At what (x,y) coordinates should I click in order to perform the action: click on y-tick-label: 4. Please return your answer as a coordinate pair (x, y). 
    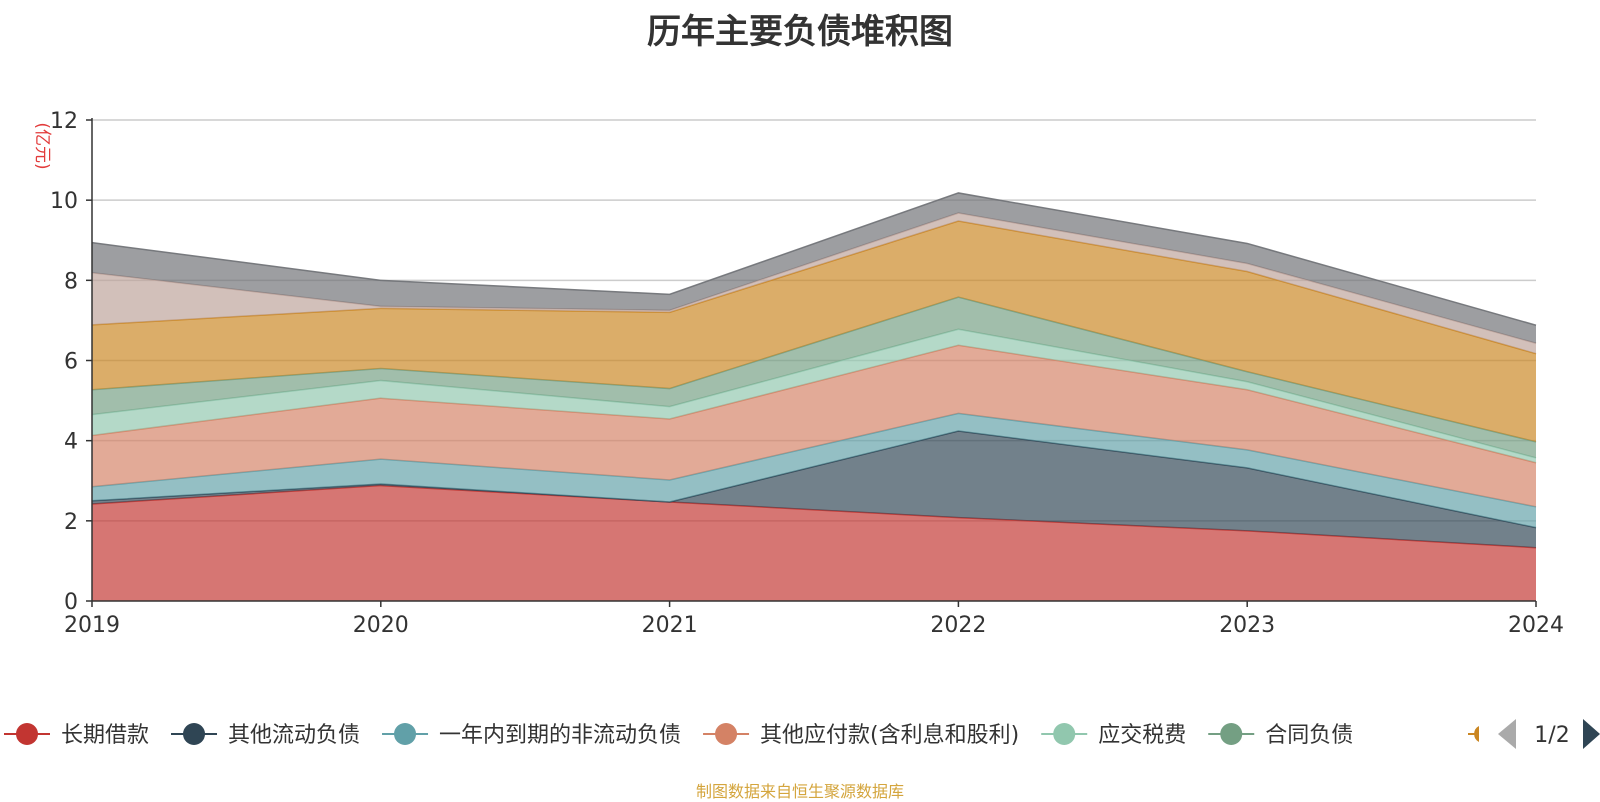
    Looking at the image, I should click on (71, 442).